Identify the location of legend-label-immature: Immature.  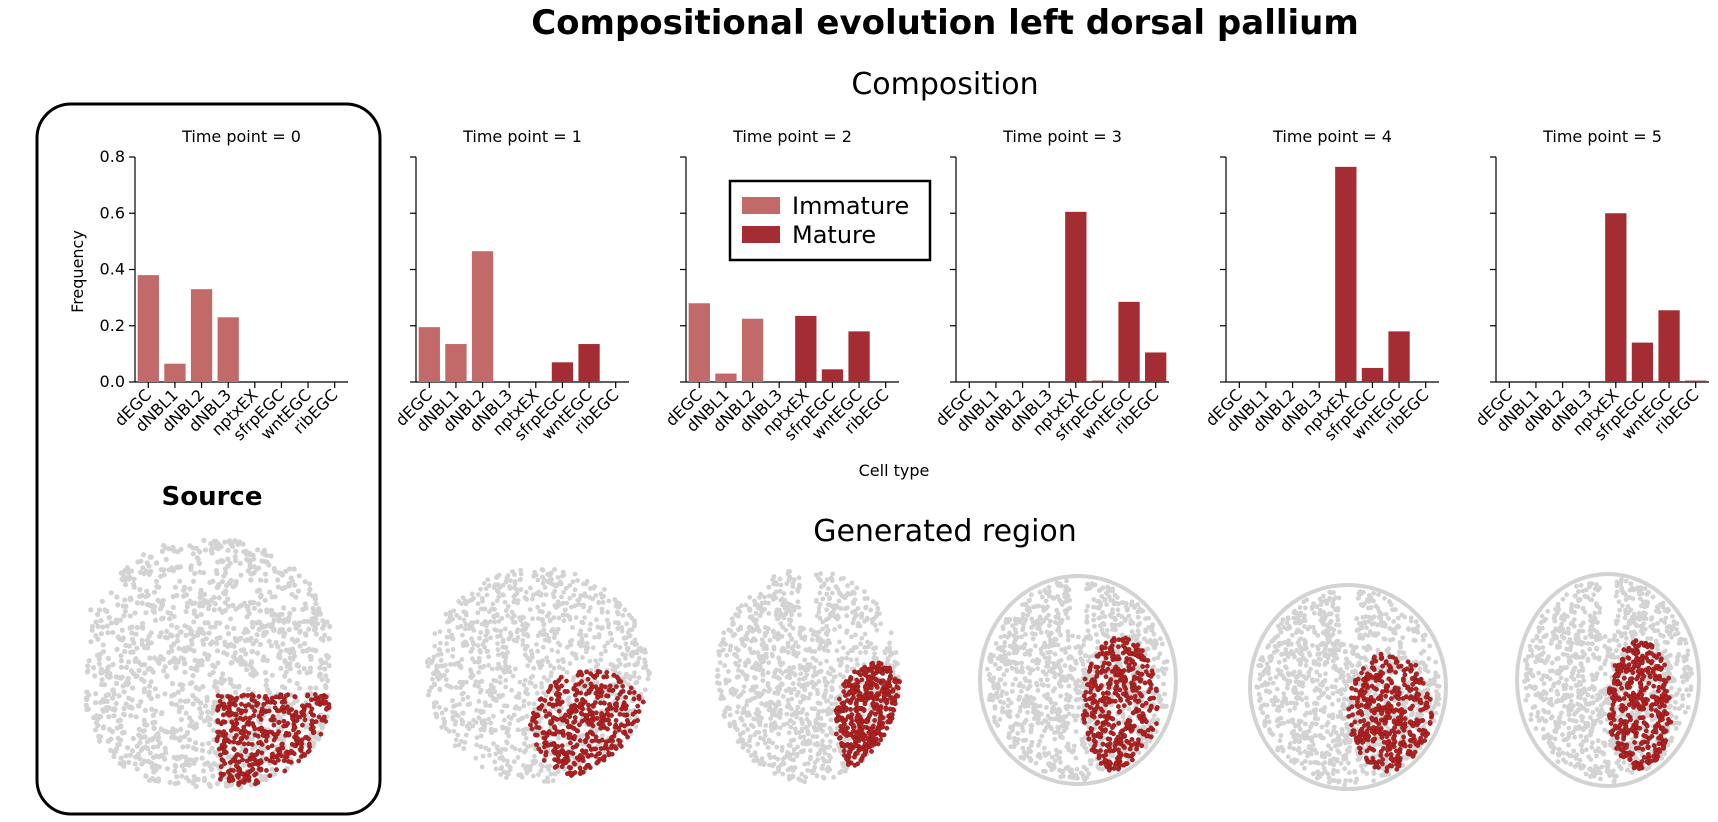
(850, 206).